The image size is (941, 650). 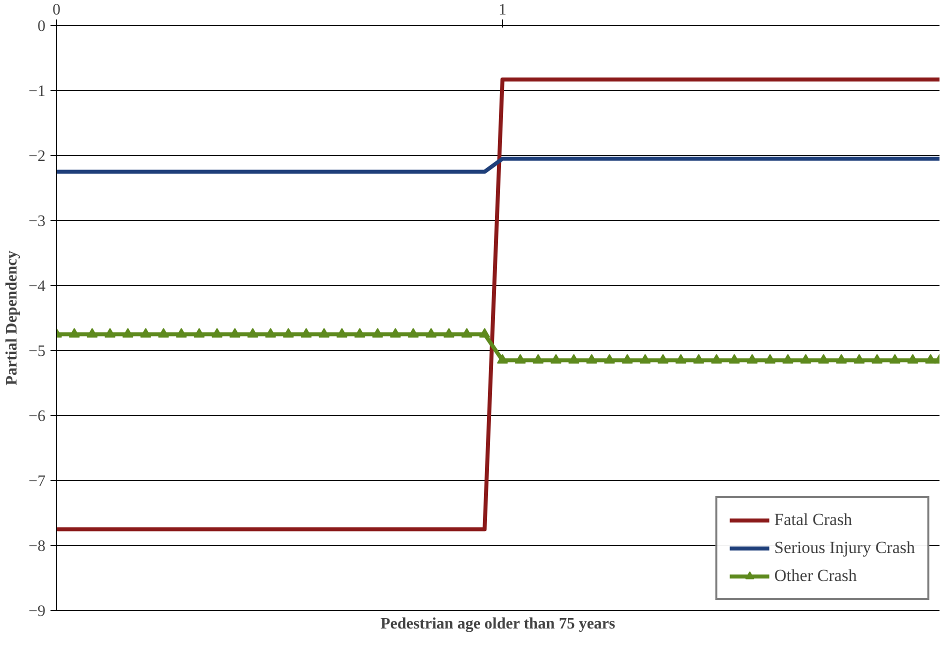 I want to click on y-axis-title: Partial Dependency, so click(x=11, y=318).